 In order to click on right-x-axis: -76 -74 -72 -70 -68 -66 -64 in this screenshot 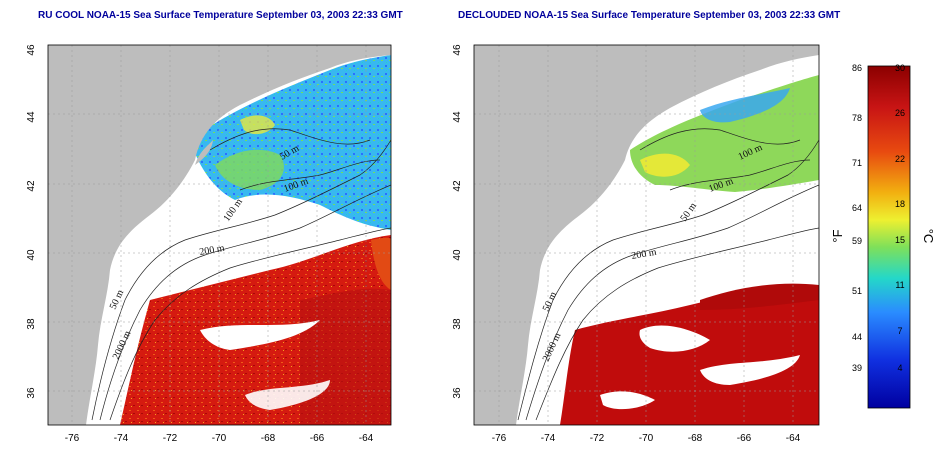, I will do `click(646, 438)`.